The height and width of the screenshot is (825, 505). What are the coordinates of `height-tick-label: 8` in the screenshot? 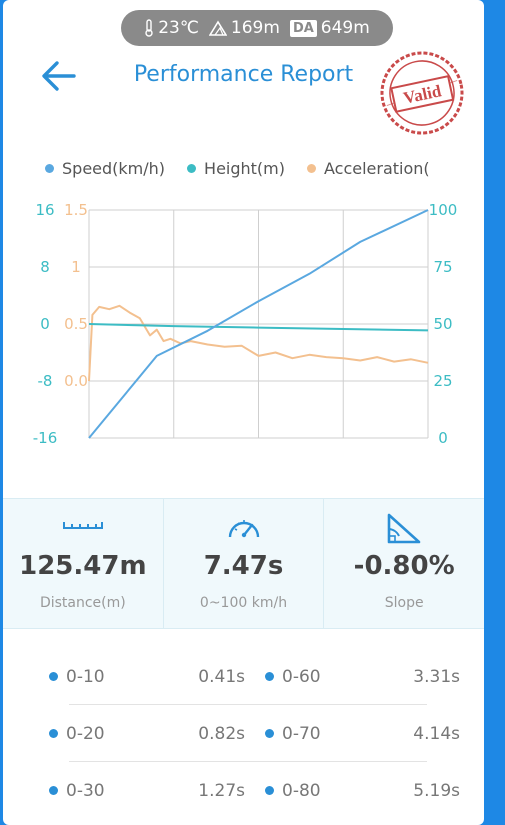 It's located at (45, 267).